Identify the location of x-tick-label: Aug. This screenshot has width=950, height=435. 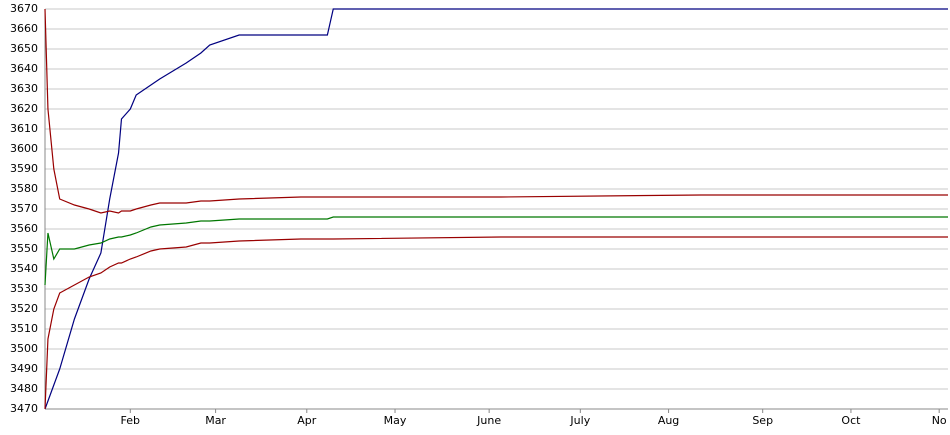
(668, 420).